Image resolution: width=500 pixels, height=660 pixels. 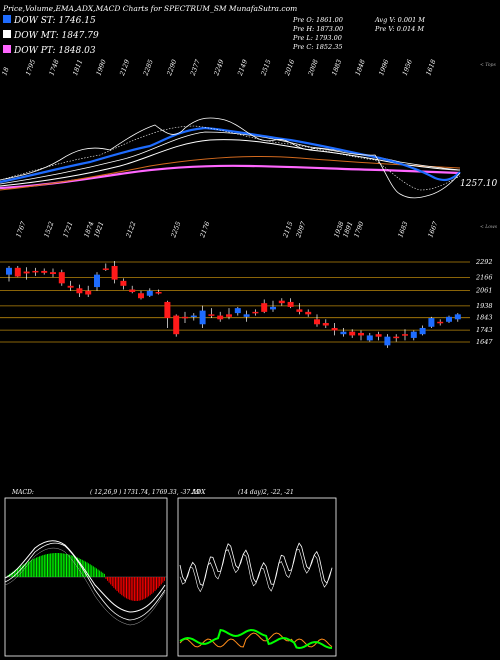 I want to click on dow-mt-label: DOW MT: 1847.79, so click(x=56, y=36).